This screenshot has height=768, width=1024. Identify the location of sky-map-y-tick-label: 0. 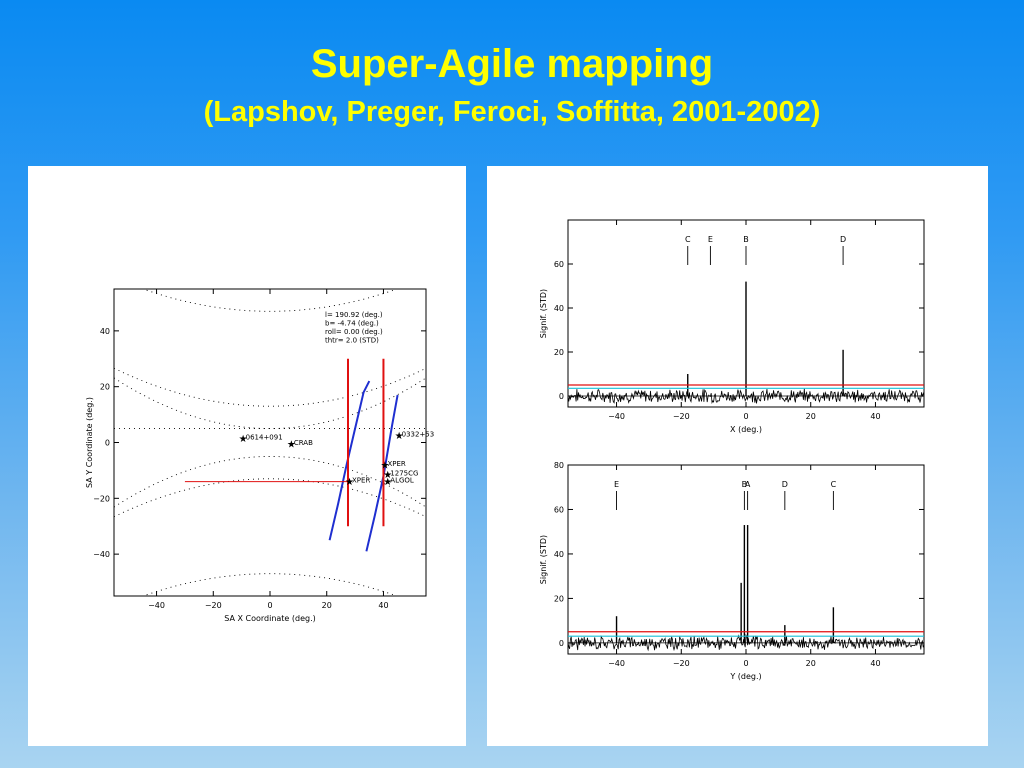
(107, 443).